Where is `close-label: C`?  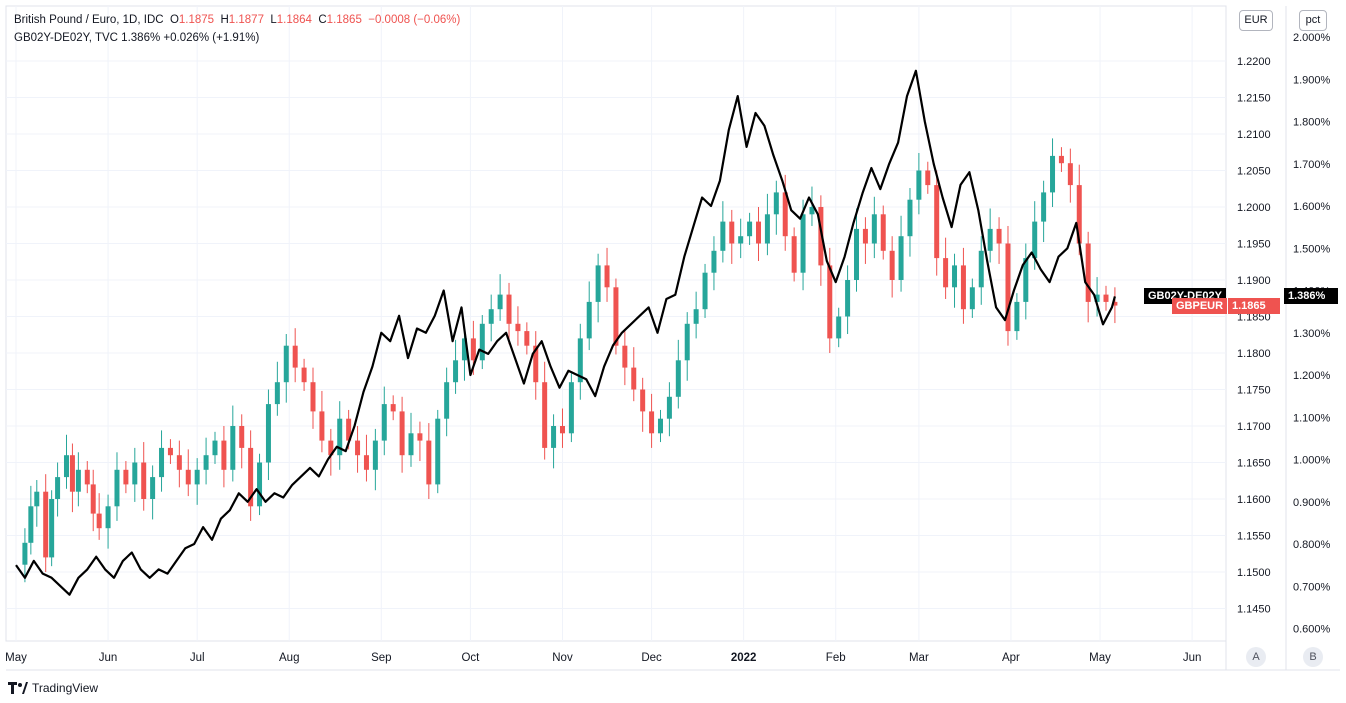
close-label: C is located at coordinates (322, 20).